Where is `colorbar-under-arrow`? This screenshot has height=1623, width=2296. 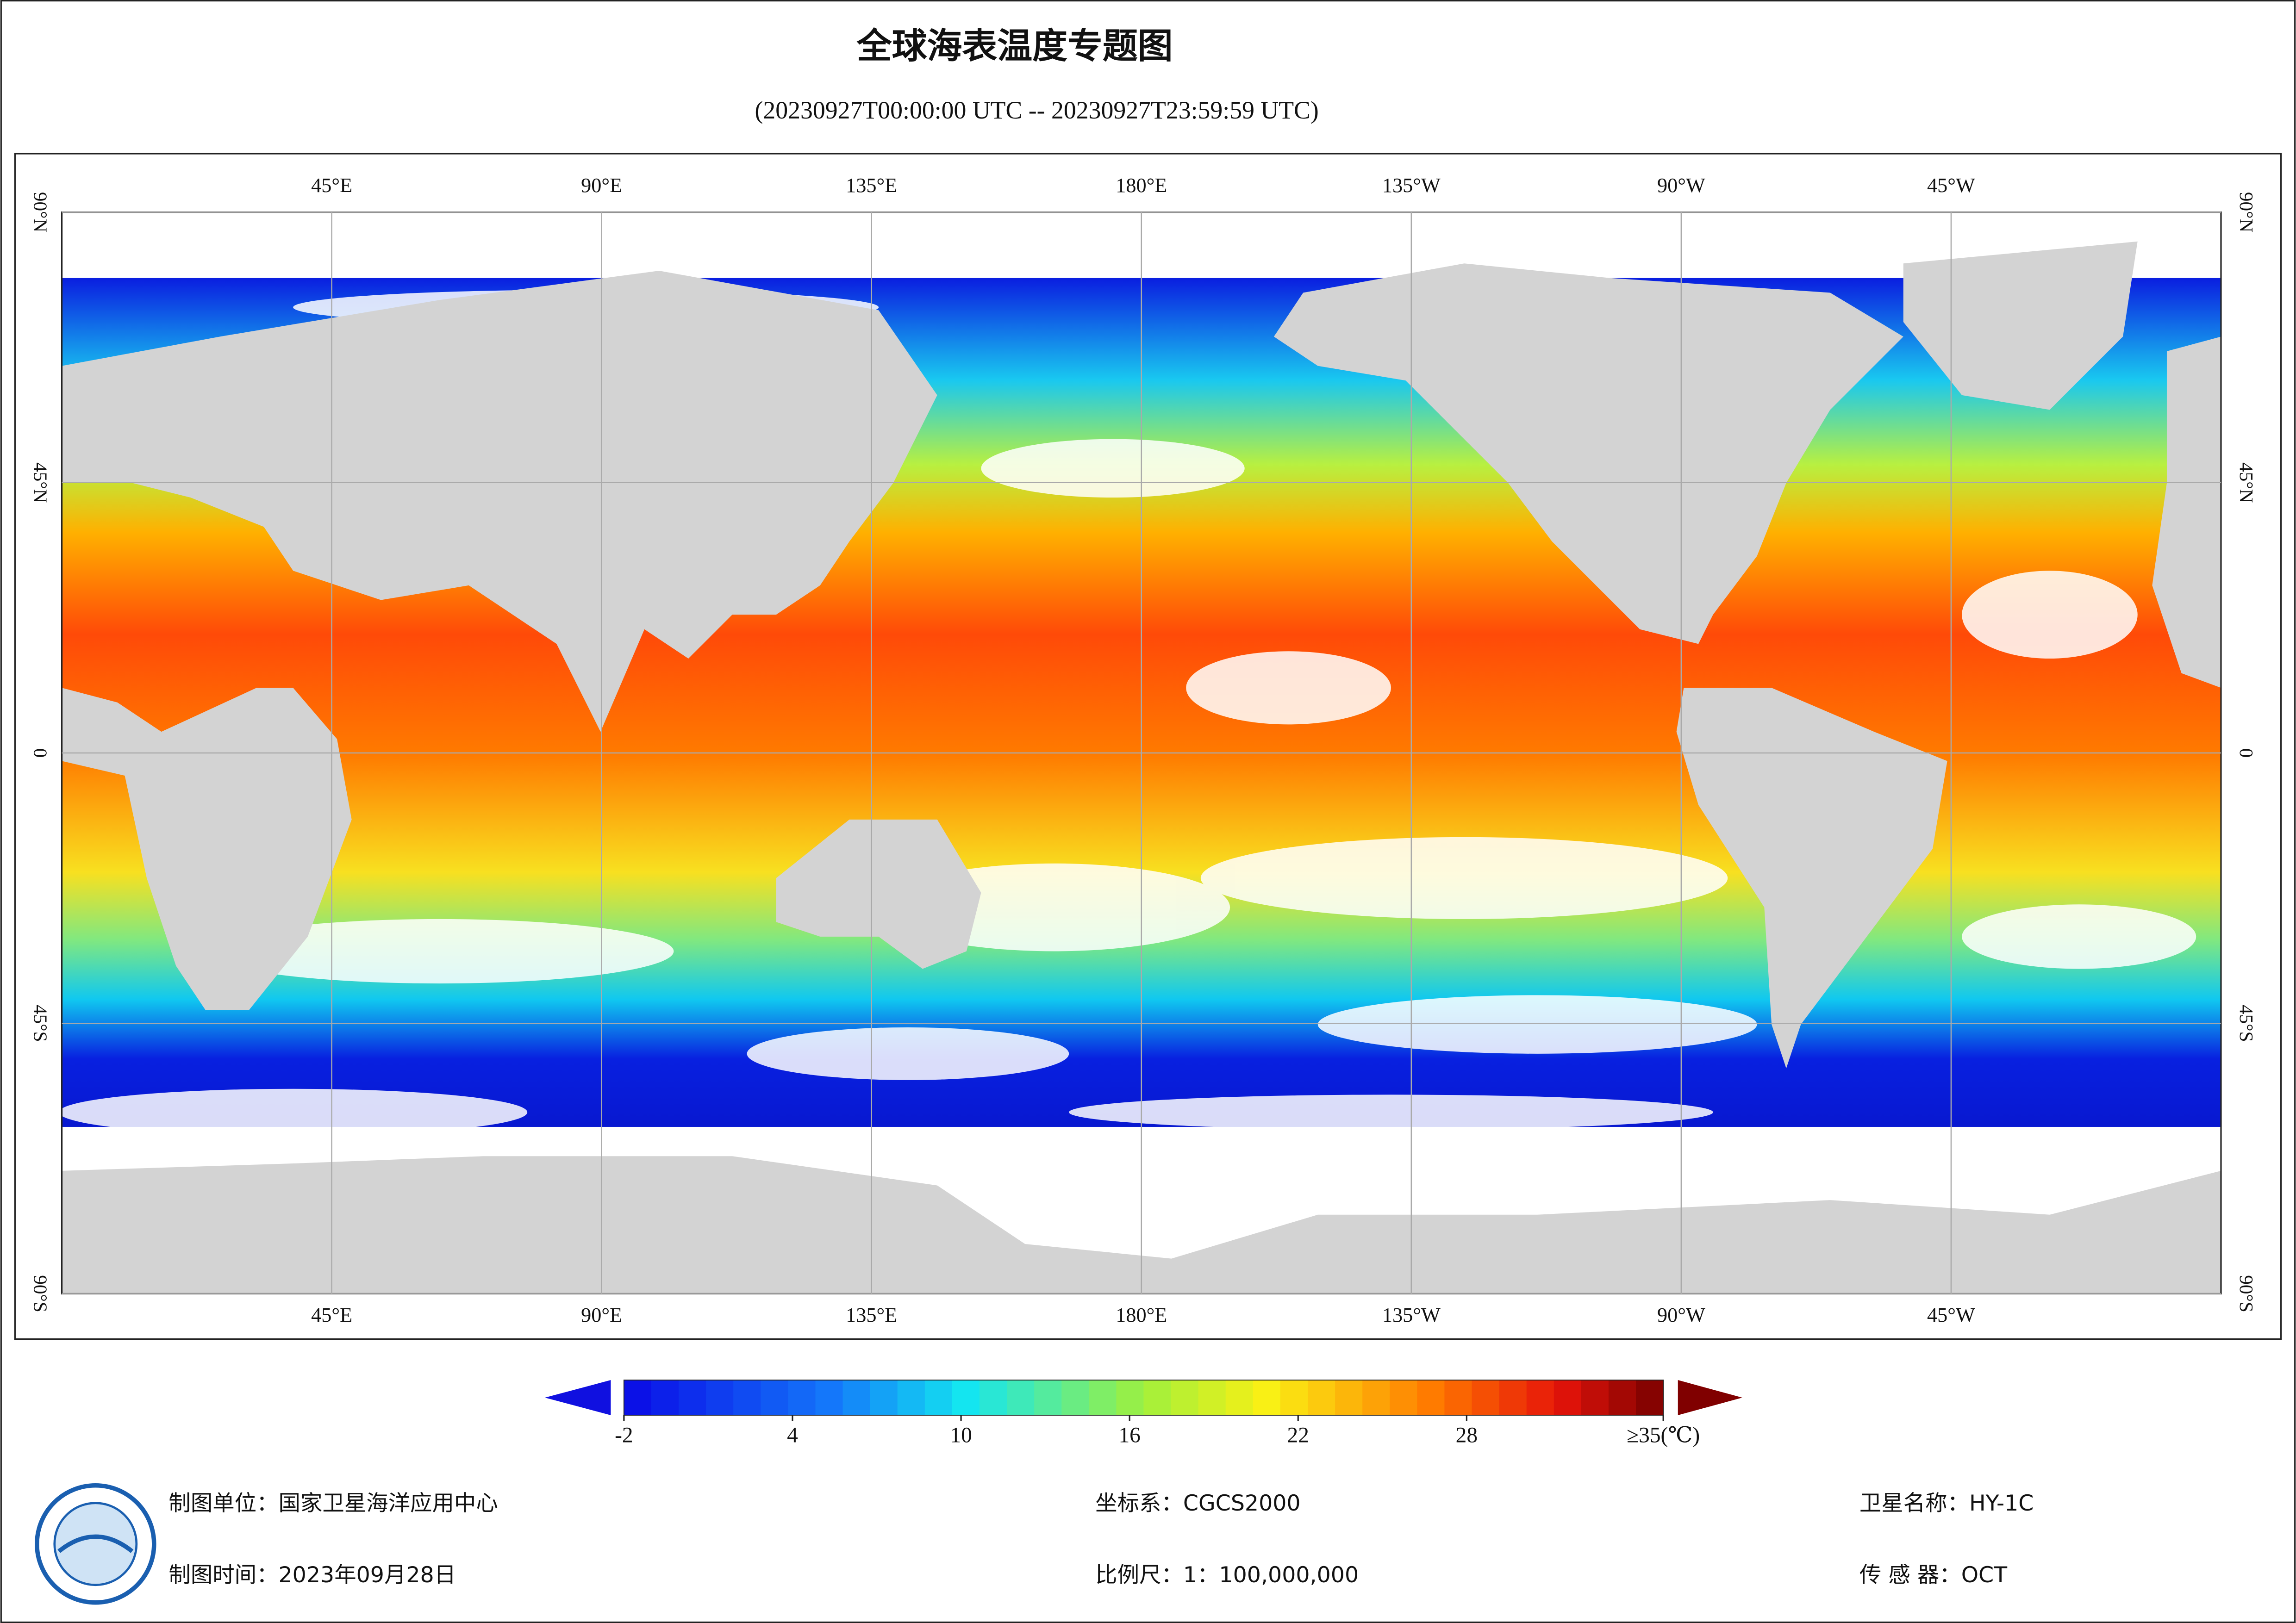
colorbar-under-arrow is located at coordinates (578, 1397).